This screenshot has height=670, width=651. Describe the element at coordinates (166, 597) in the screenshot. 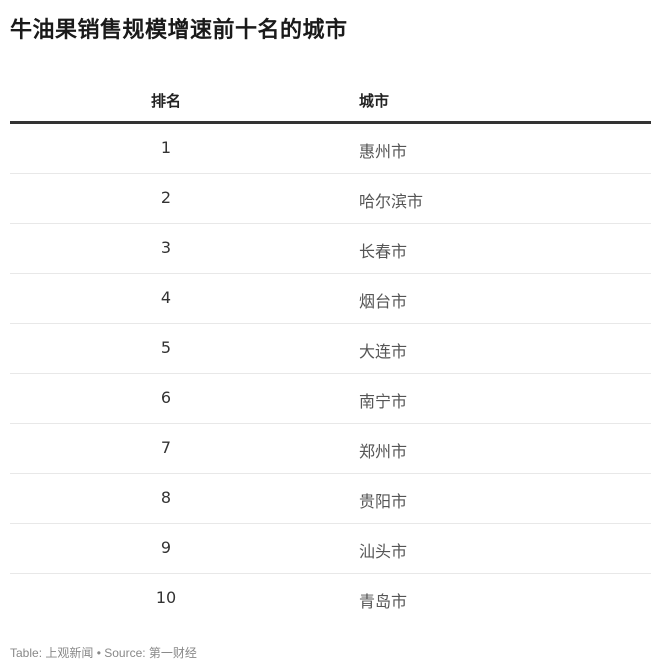

I see `rank-cell: 10` at that location.